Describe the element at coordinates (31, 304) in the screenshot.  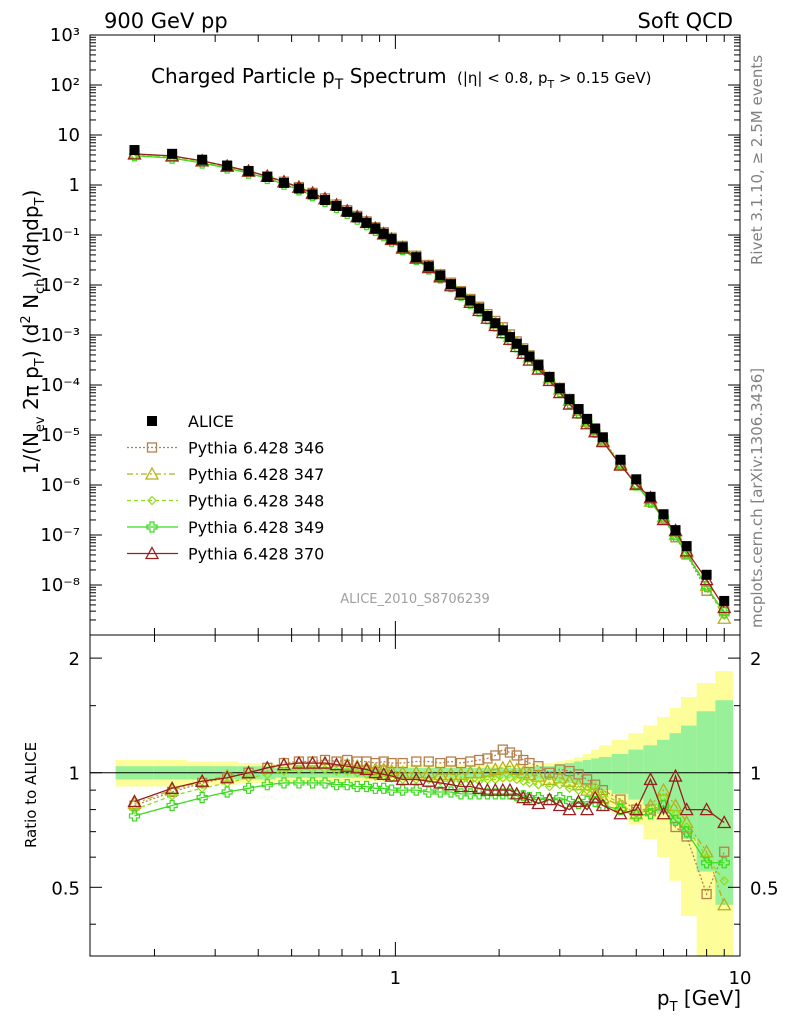
I see `ylabel-part-4: N` at that location.